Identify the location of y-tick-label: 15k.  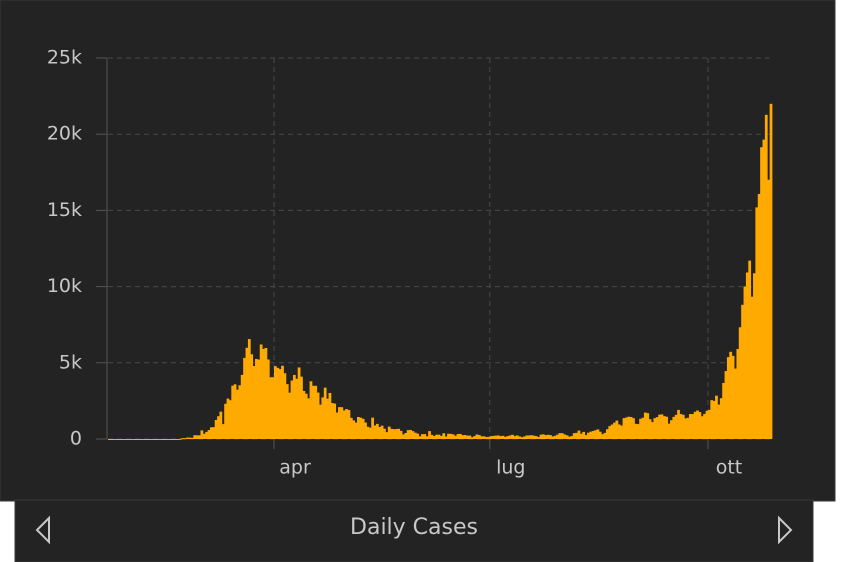
(64, 210).